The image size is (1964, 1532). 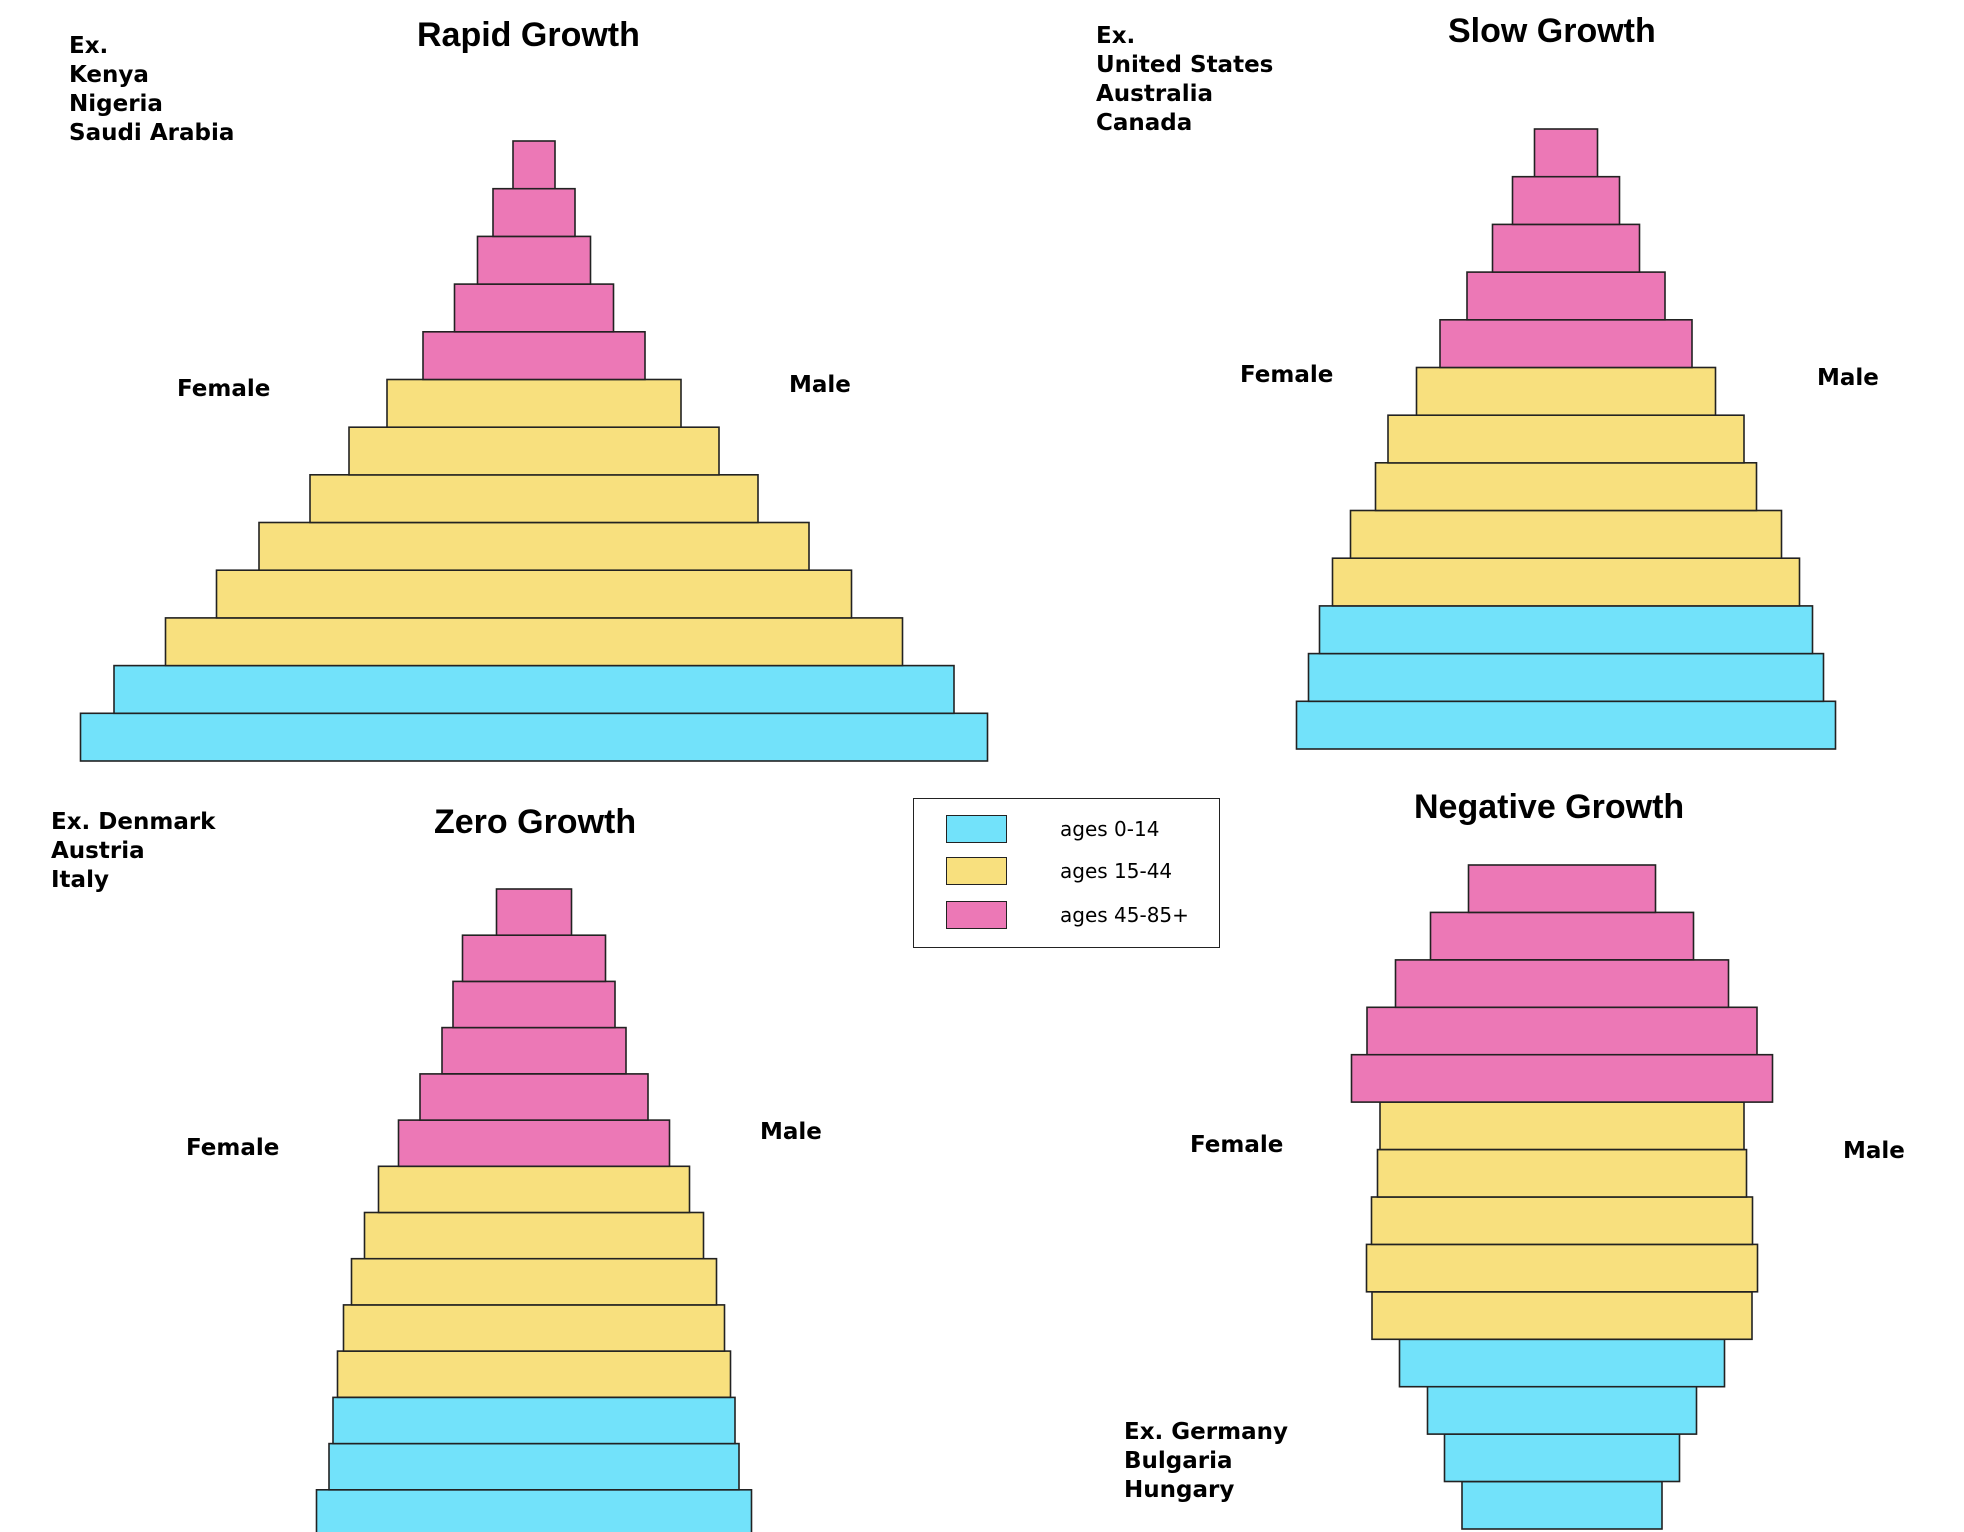 I want to click on female-label-slow-growth: Female, so click(x=1287, y=375).